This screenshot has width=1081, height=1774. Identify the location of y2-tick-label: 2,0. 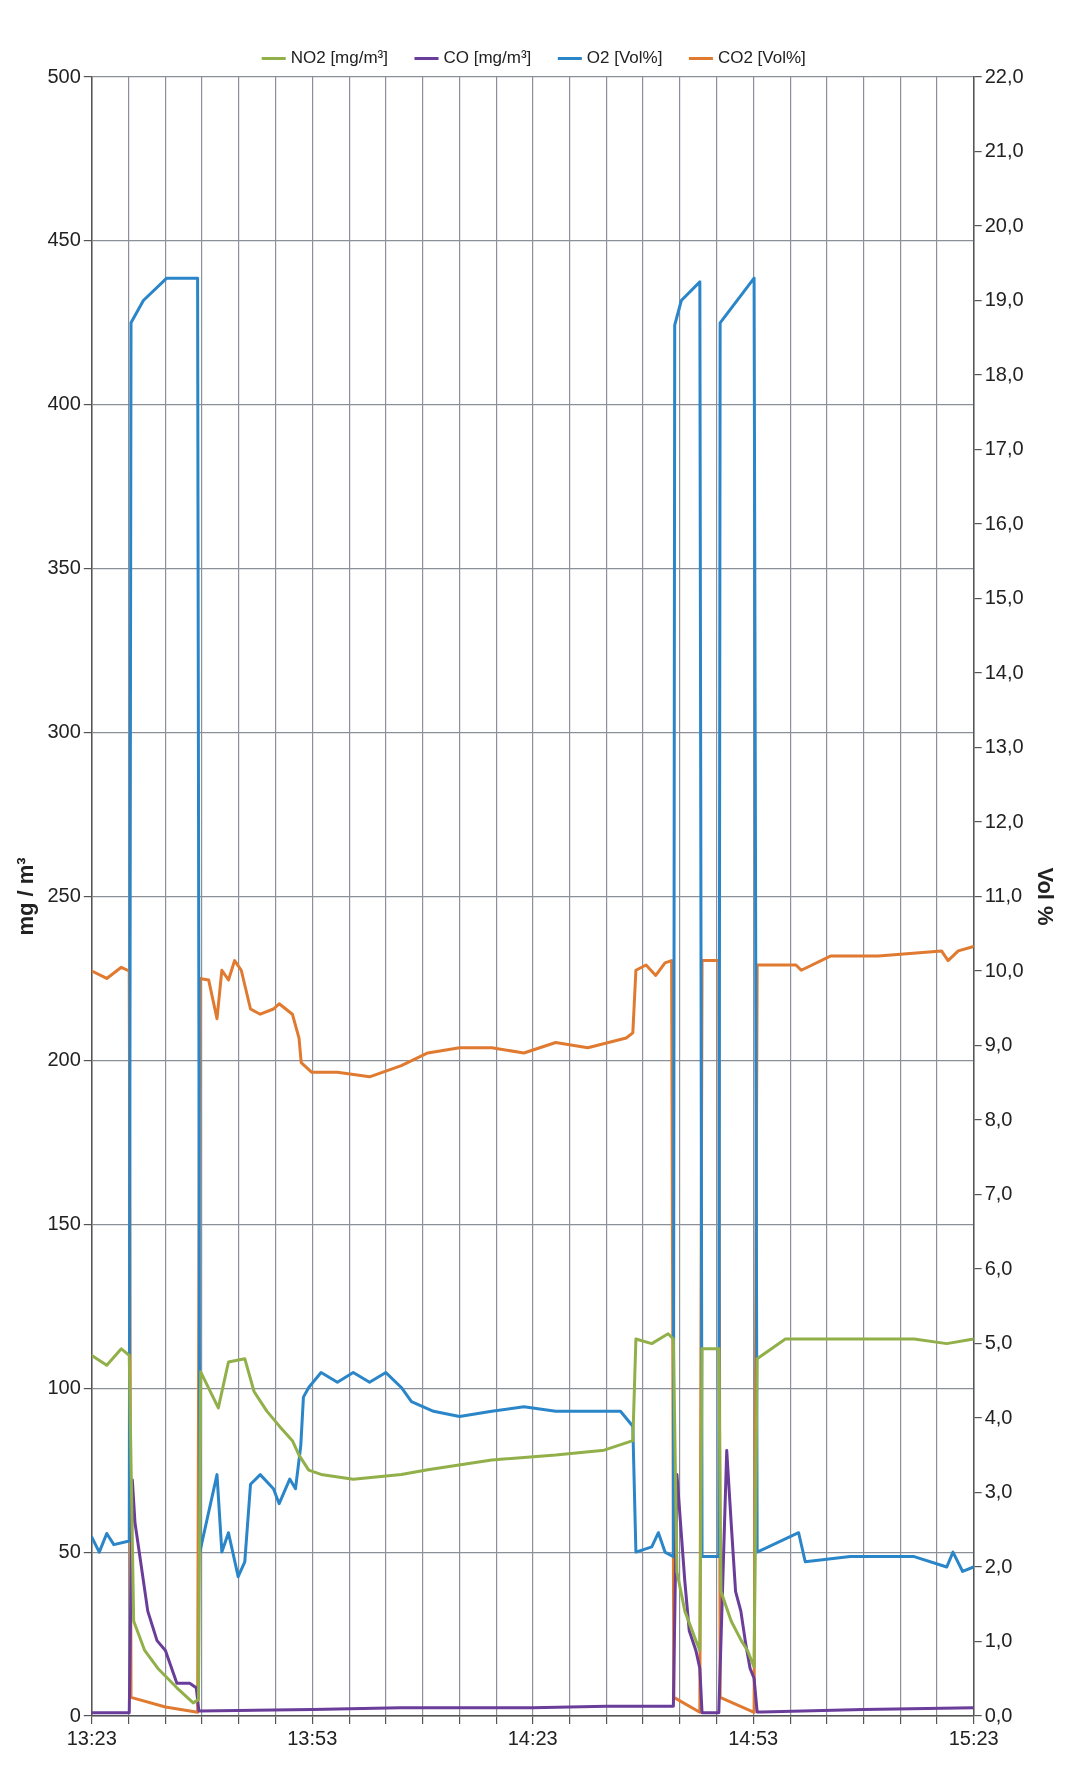
(998, 1565).